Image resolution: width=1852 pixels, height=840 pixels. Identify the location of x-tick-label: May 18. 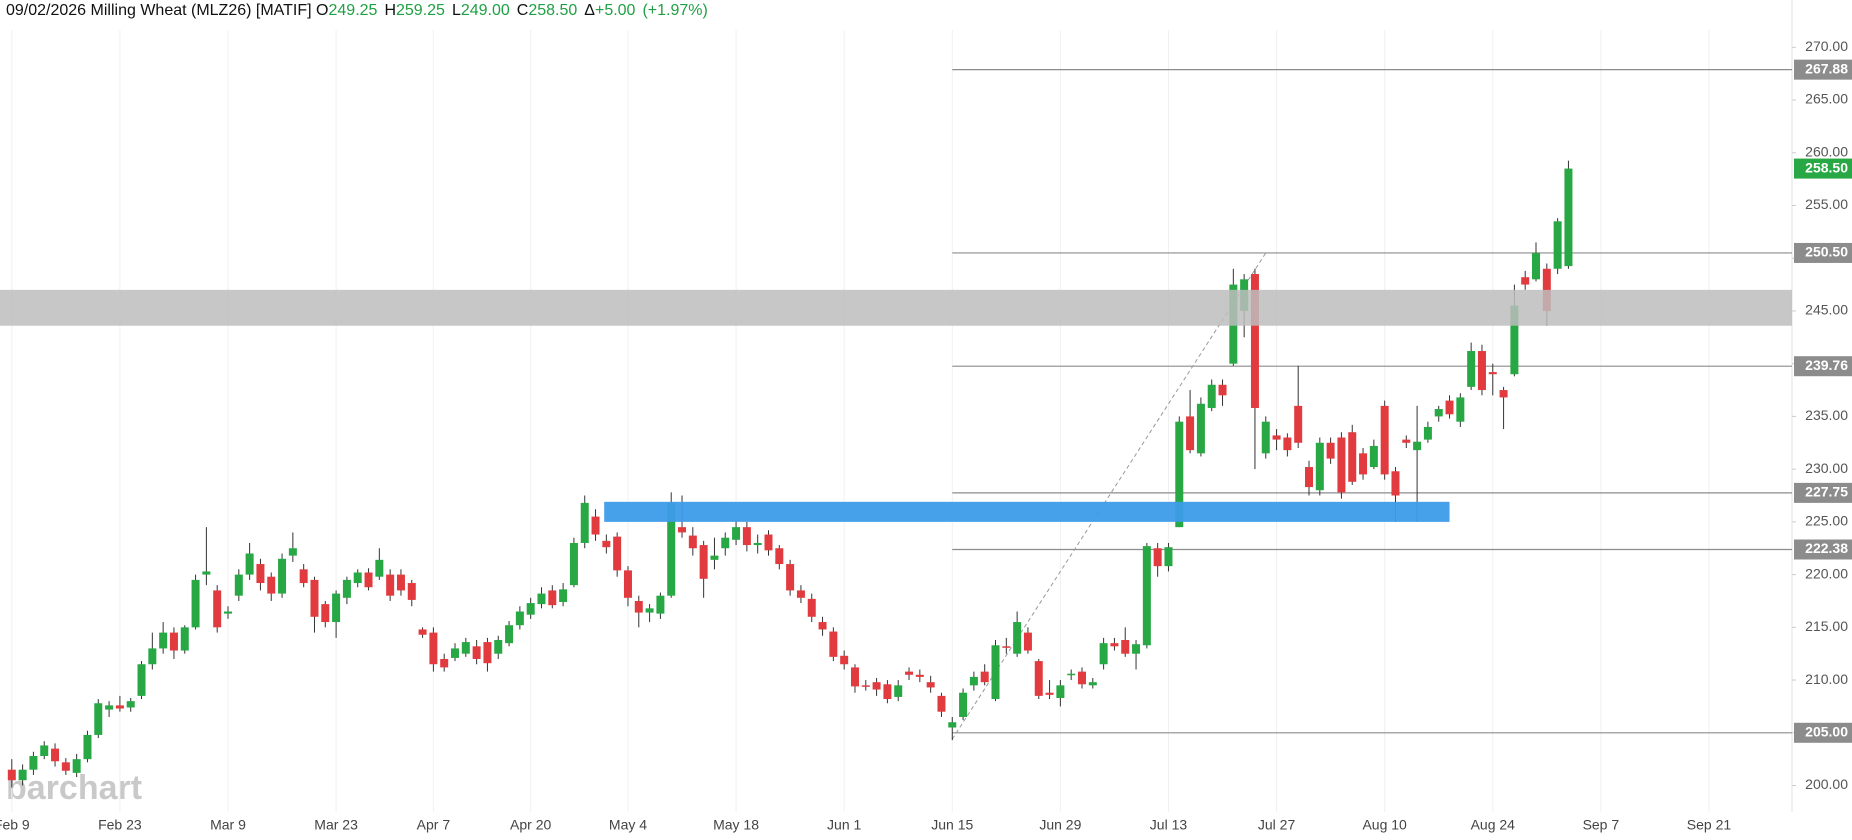
(736, 825).